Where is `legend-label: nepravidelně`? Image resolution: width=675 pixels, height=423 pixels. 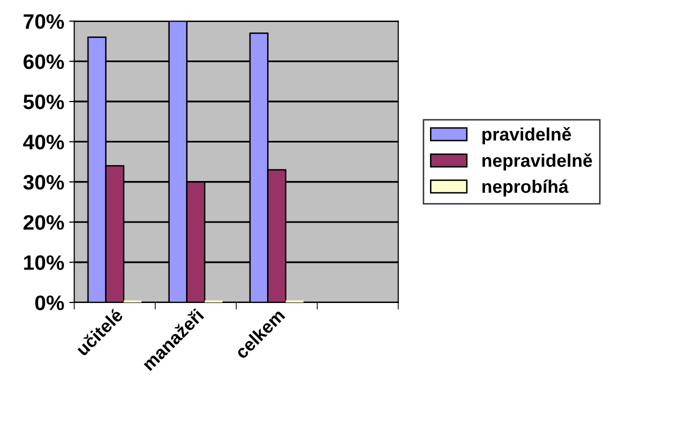 legend-label: nepravidelně is located at coordinates (537, 162).